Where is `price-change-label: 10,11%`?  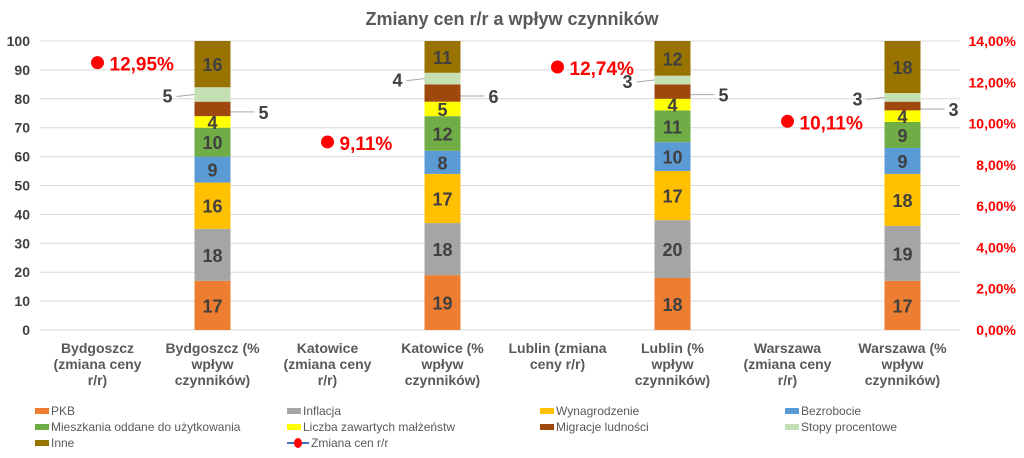 price-change-label: 10,11% is located at coordinates (831, 123).